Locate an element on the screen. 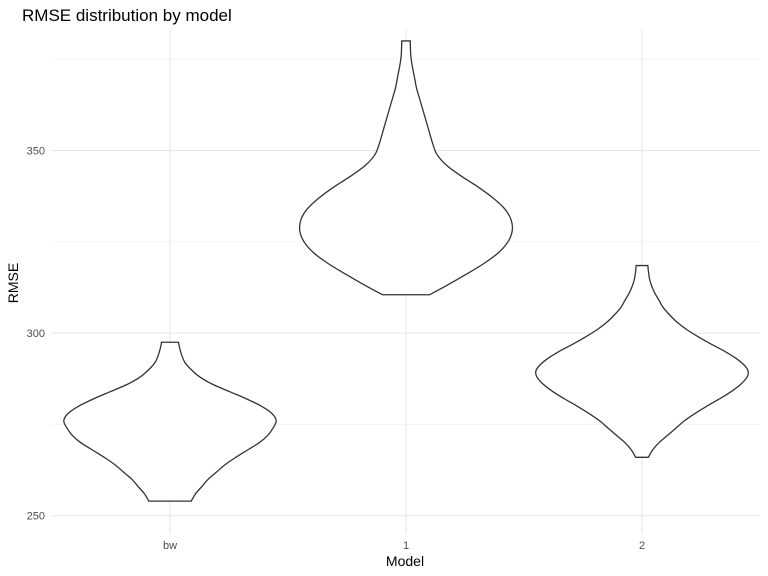 Image resolution: width=768 pixels, height=576 pixels. chart-title: RMSE distribution by model is located at coordinates (127, 15).